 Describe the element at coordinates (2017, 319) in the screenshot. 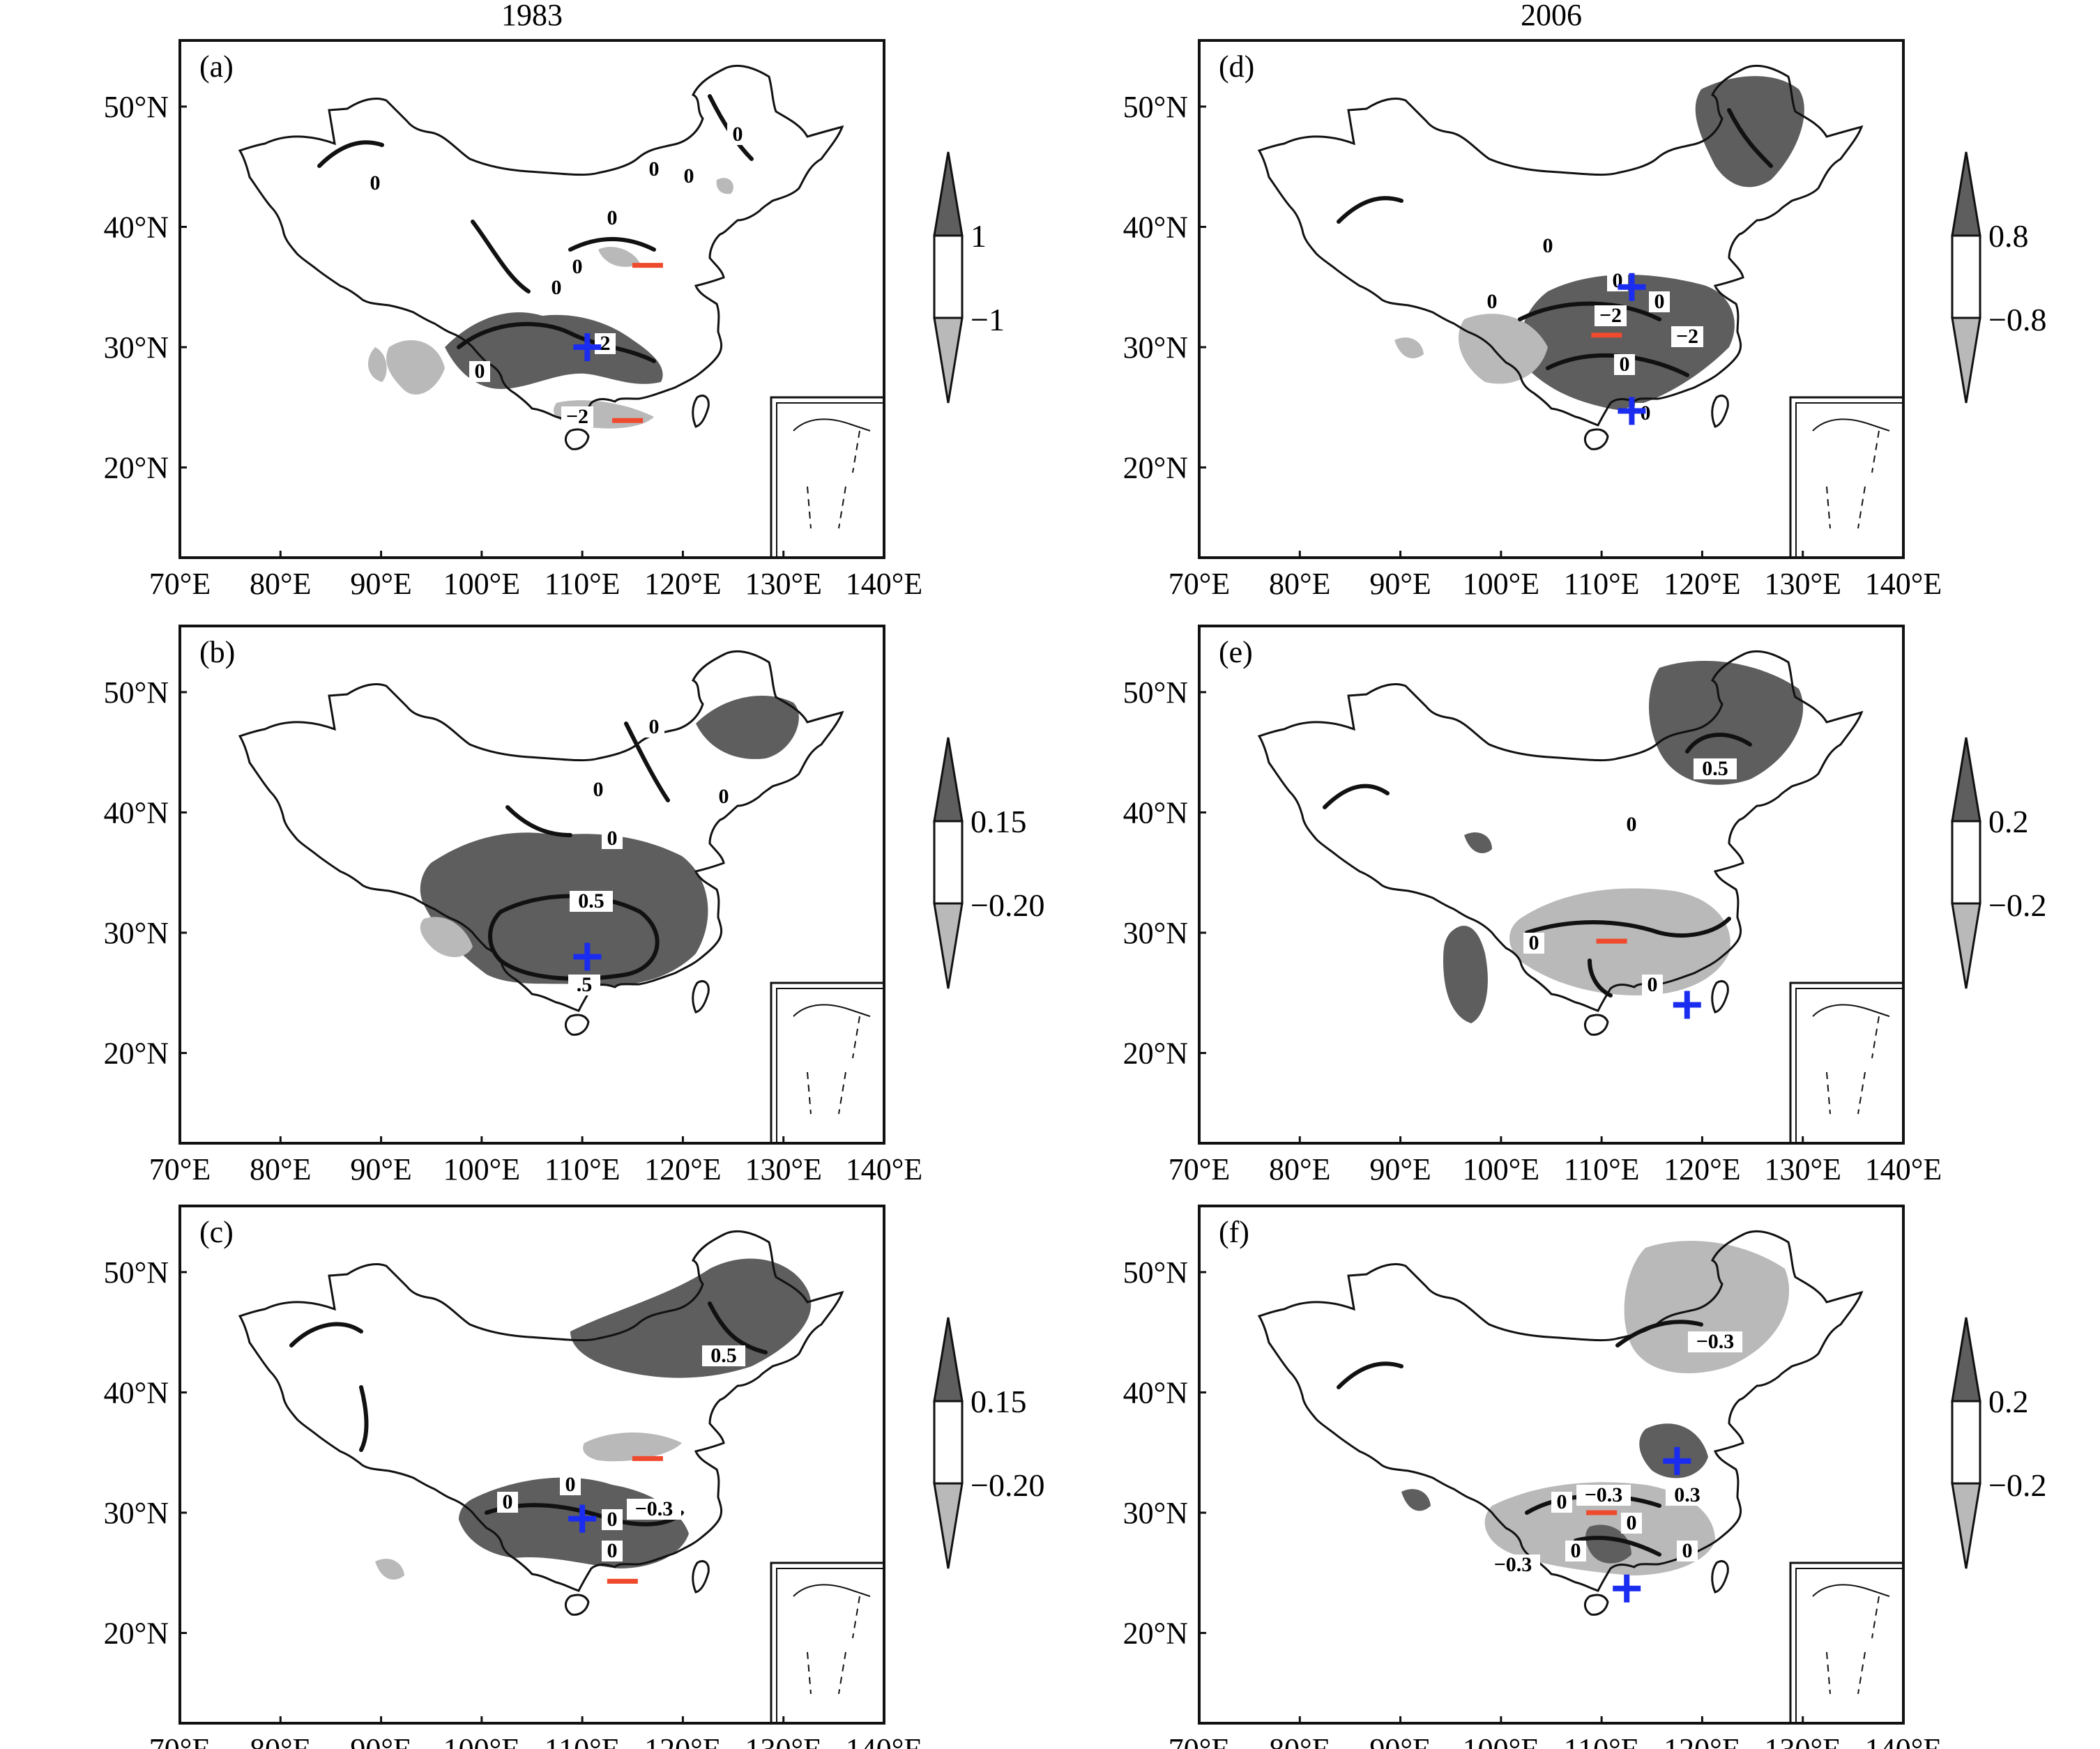

I see `colorbar-lower-label: −0.8` at that location.